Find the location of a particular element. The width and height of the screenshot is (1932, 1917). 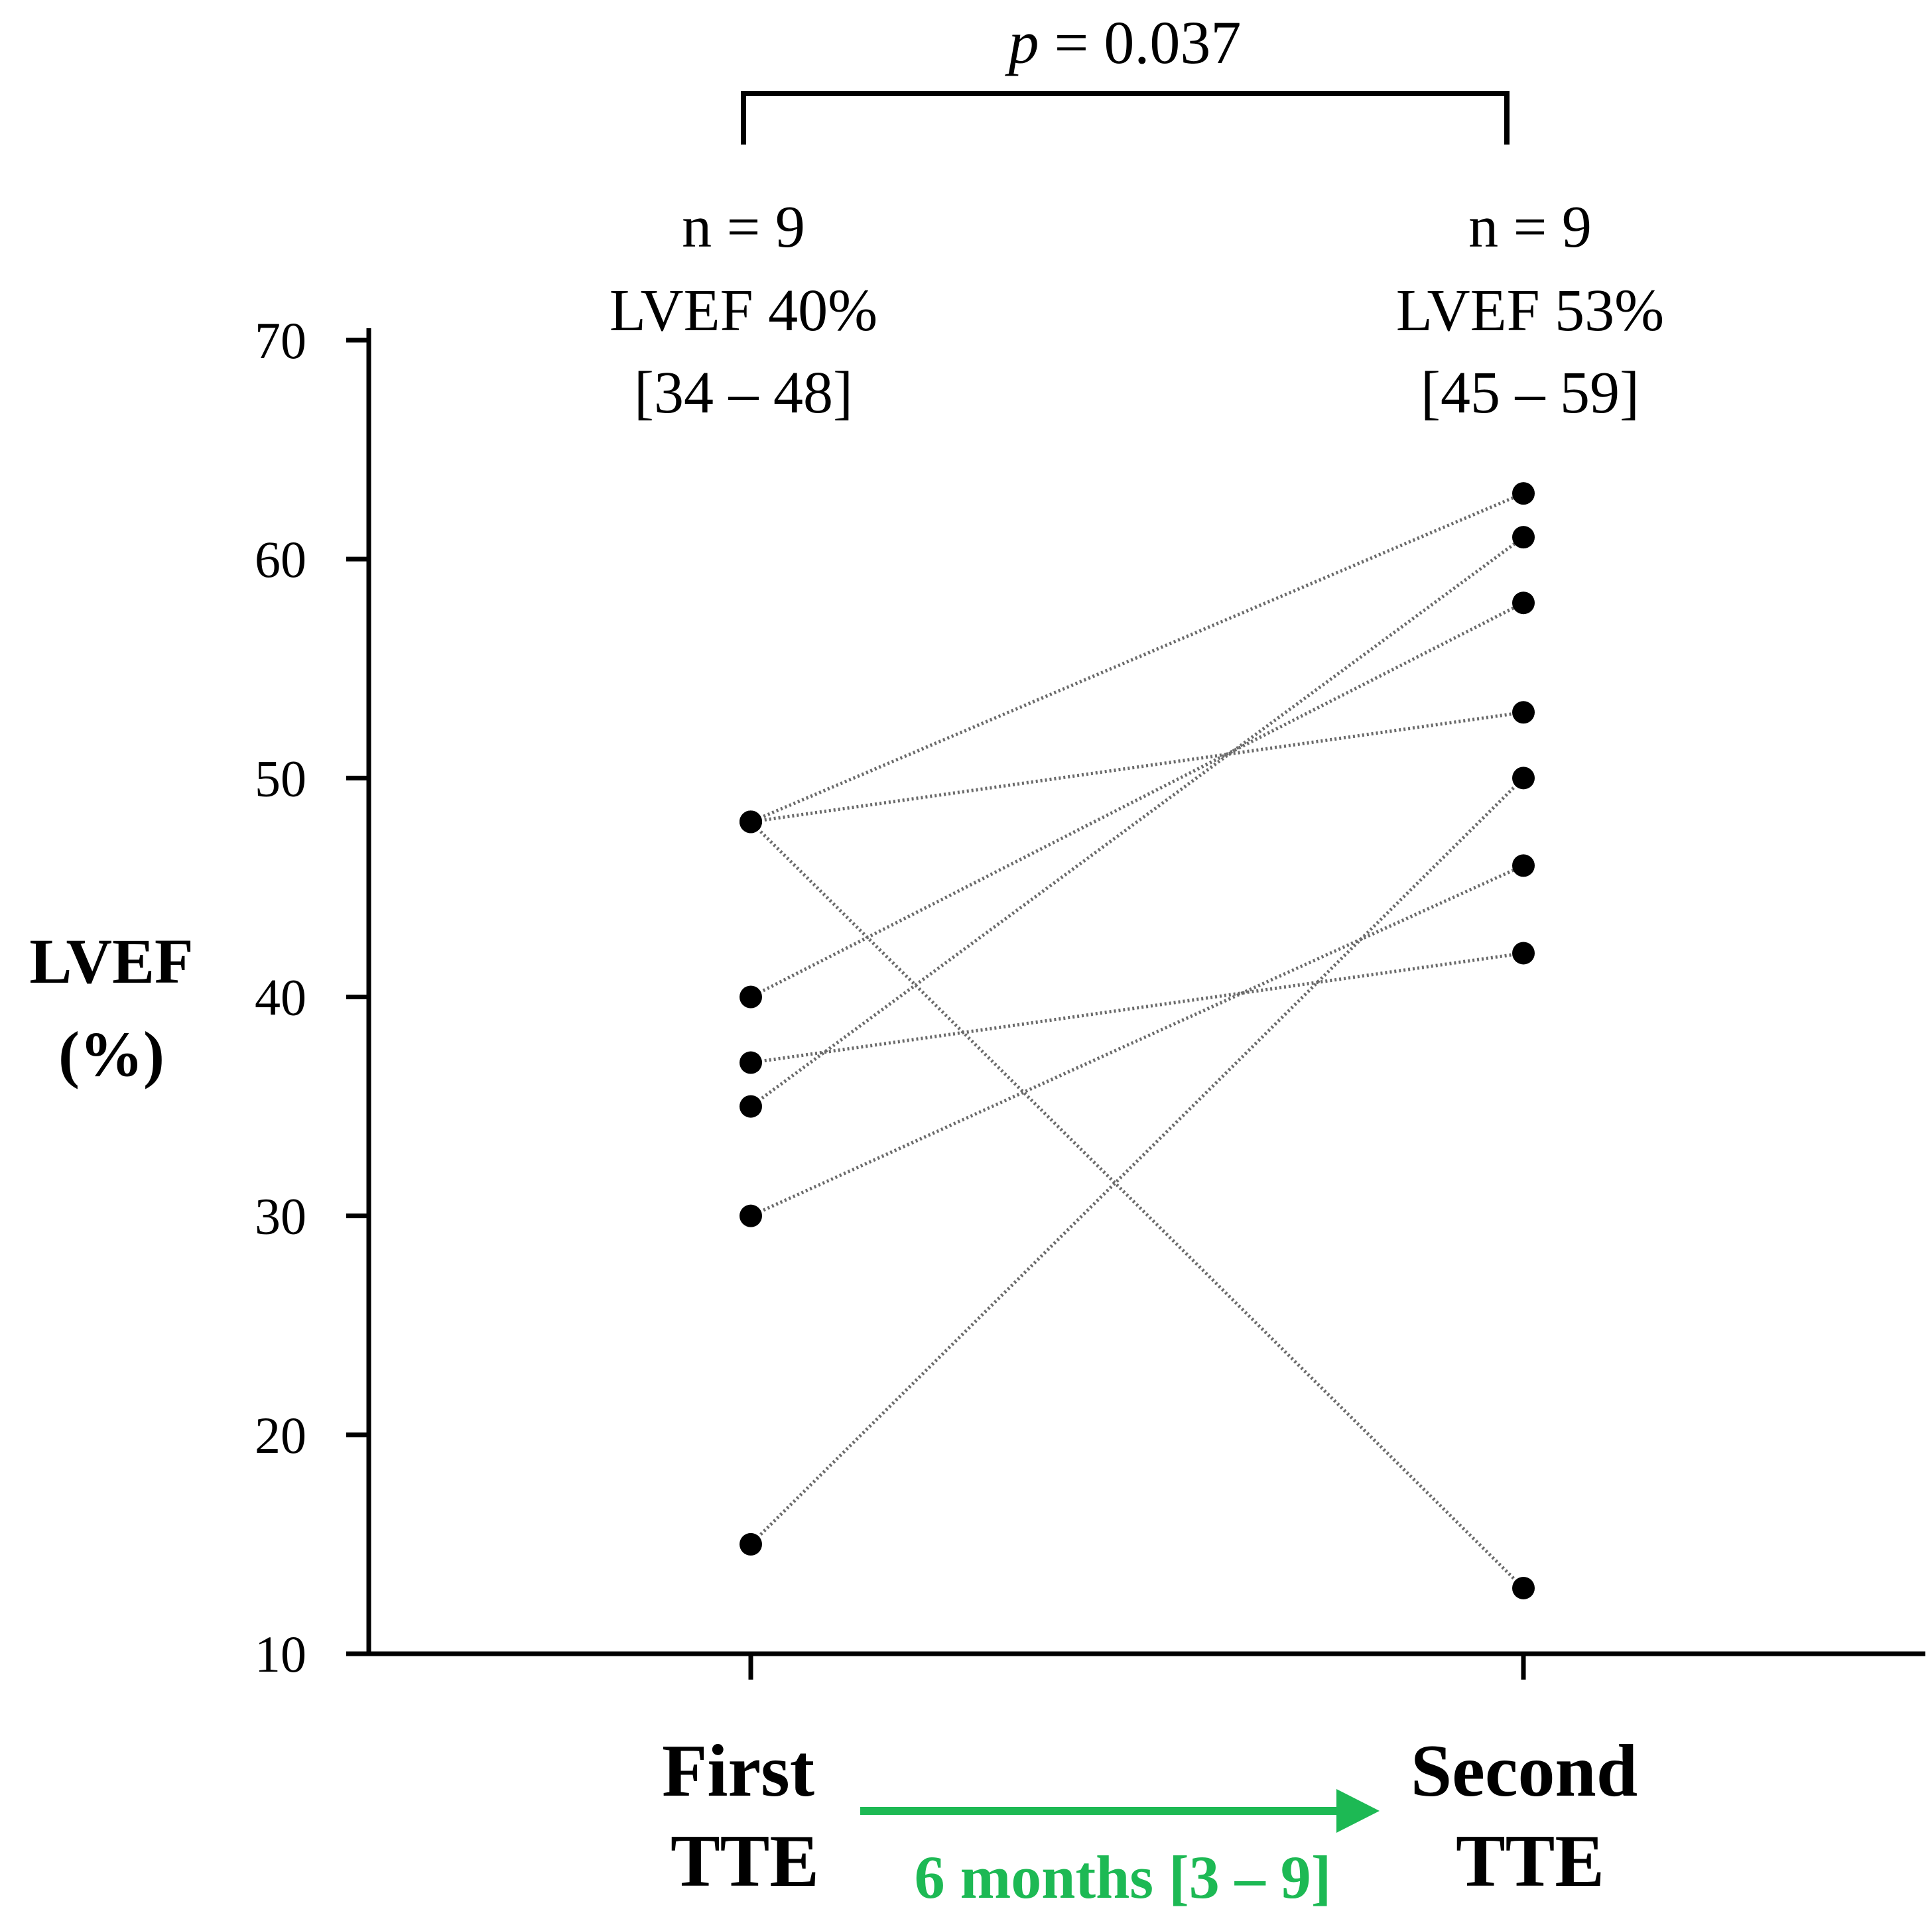

second-group-summary: n = 9 LVEF 53% [45 – 59] is located at coordinates (1530, 310).